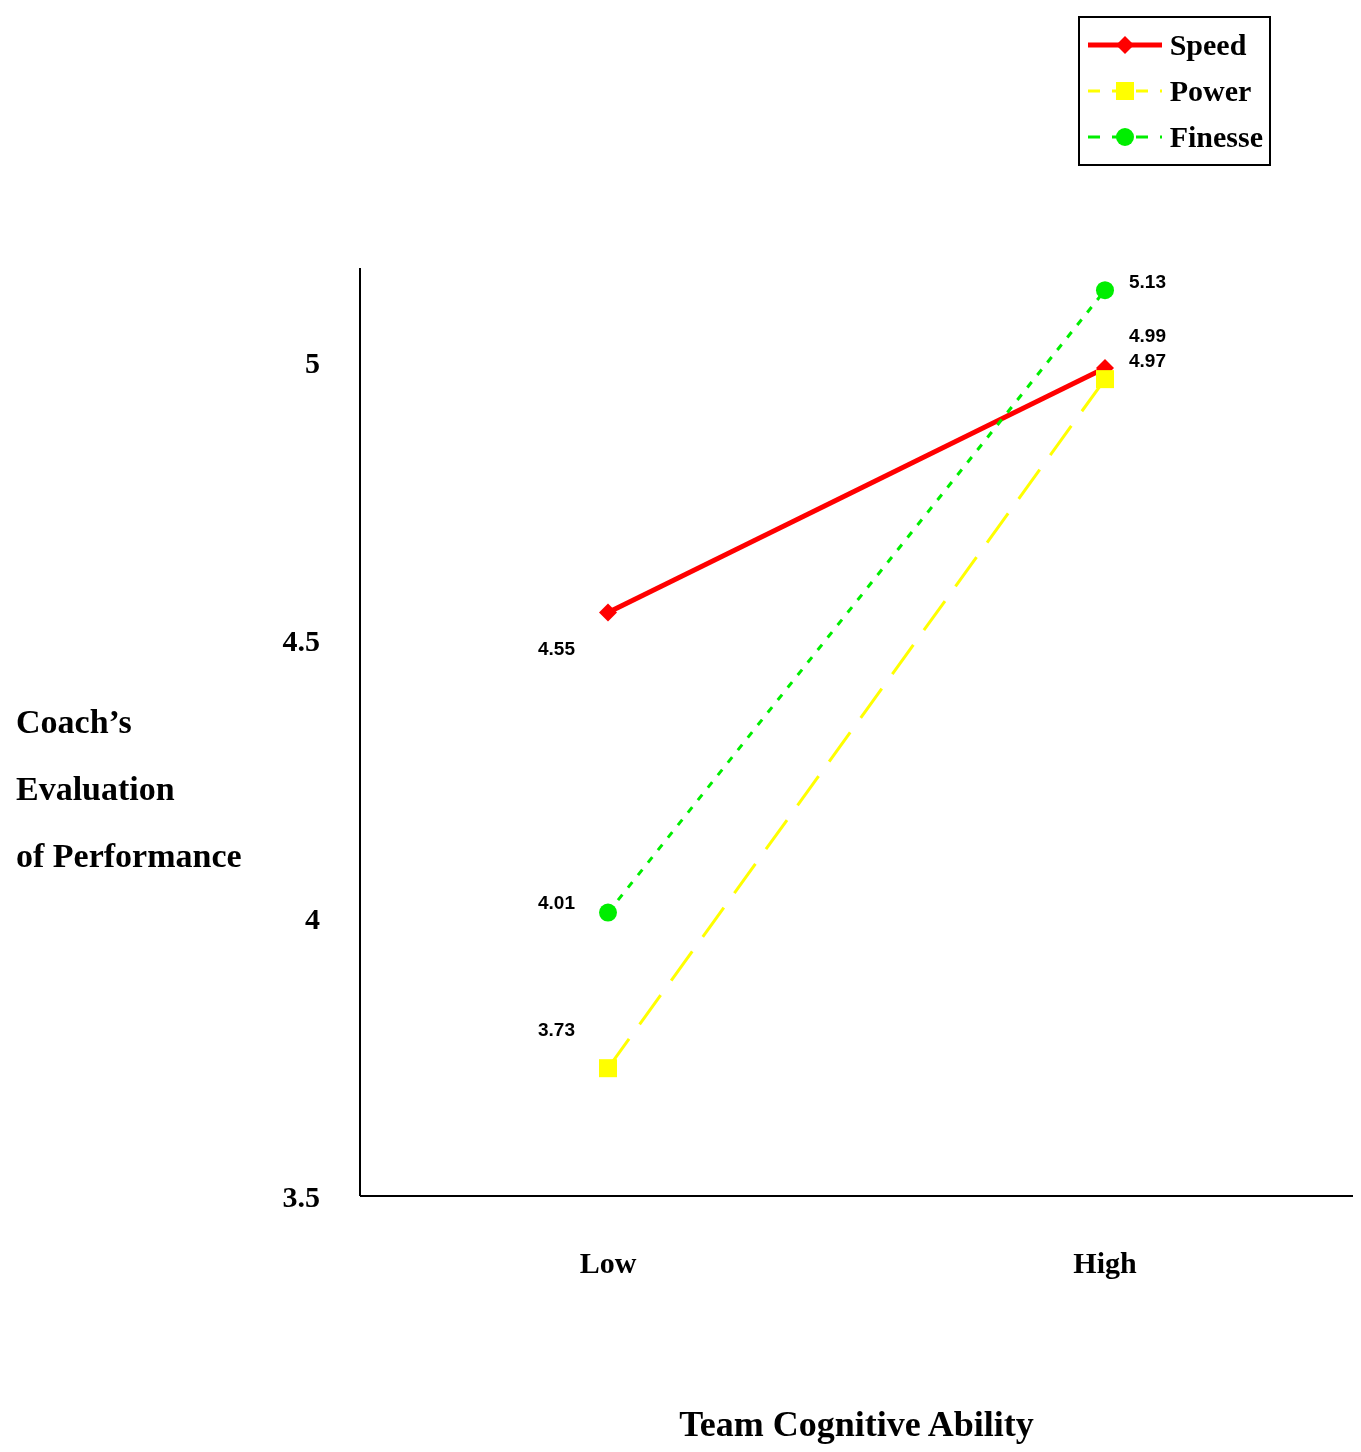  I want to click on data-label: 4.55, so click(557, 648).